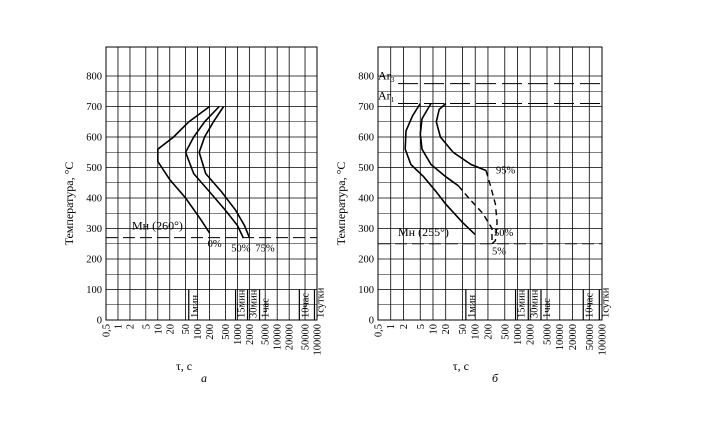 Image resolution: width=702 pixels, height=424 pixels. I want to click on panel-label: б, so click(495, 378).